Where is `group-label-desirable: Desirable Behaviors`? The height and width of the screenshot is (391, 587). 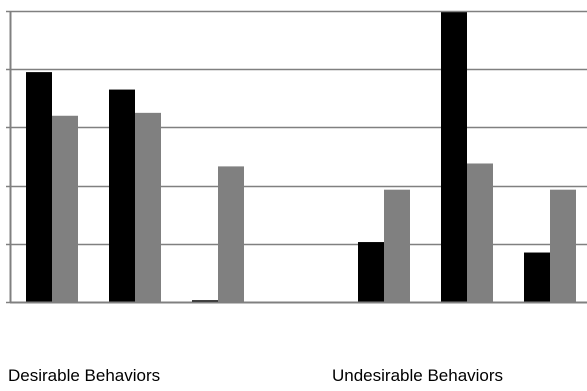 group-label-desirable: Desirable Behaviors is located at coordinates (84, 375).